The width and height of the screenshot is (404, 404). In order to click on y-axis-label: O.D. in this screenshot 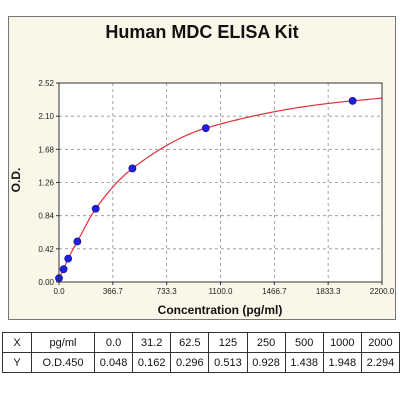, I will do `click(16, 180)`.